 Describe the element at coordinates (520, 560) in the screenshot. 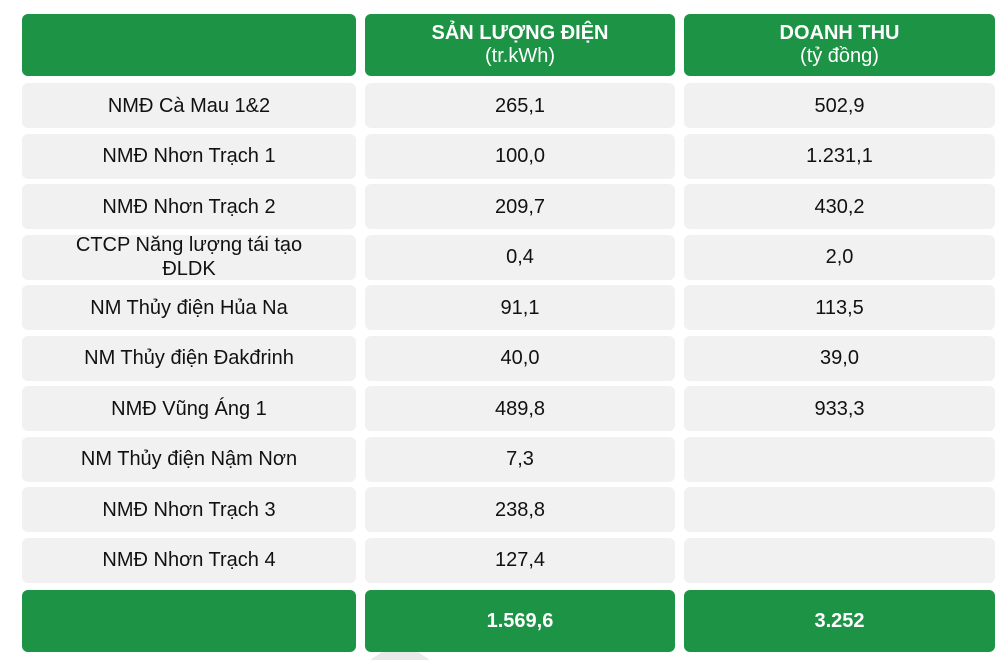

I see `row-output: 127,4` at that location.